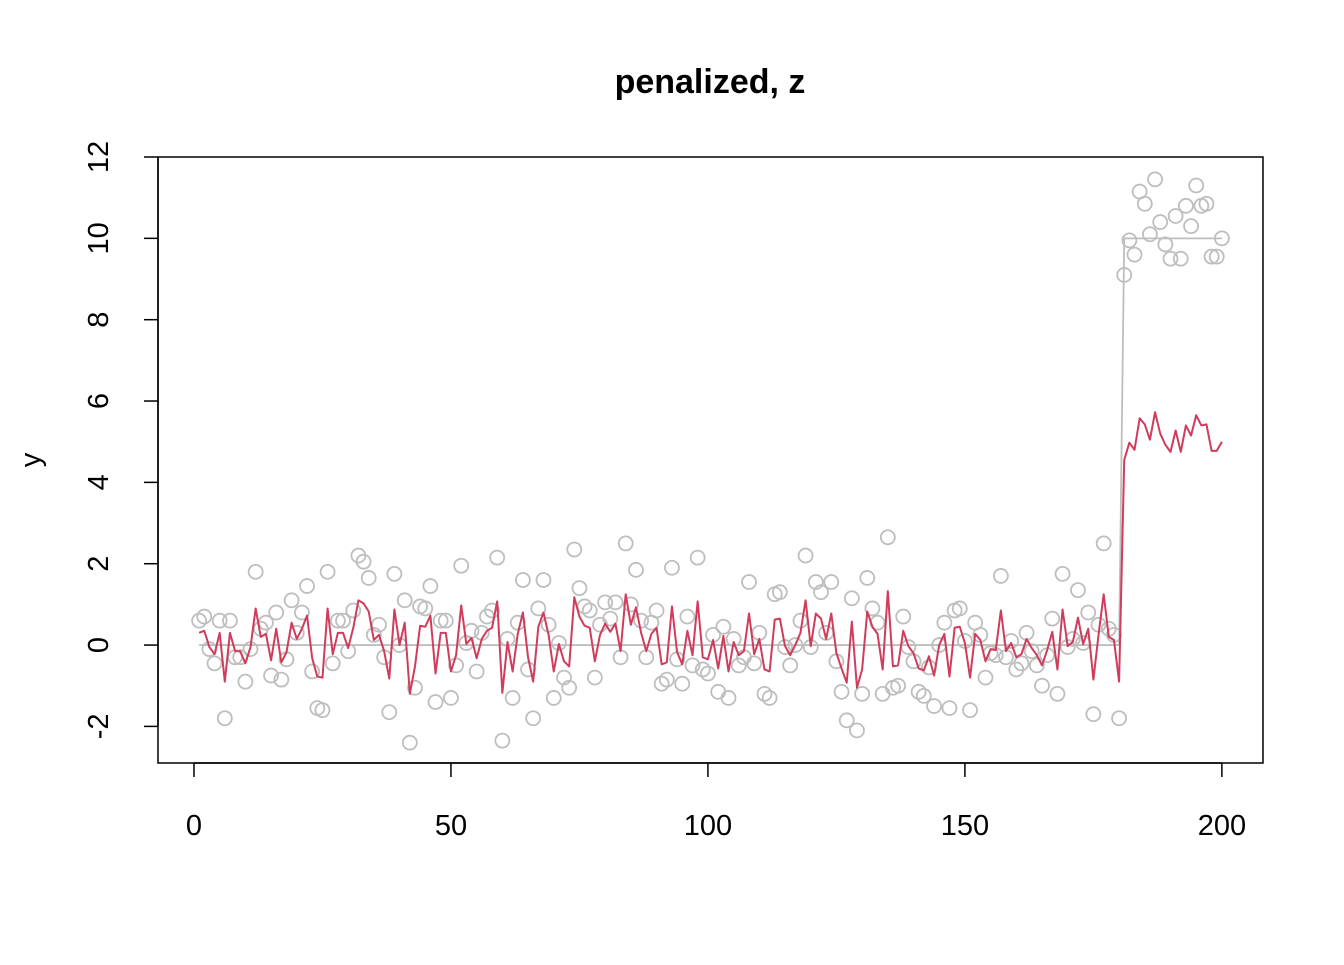  Describe the element at coordinates (194, 826) in the screenshot. I see `x-tick-label: 0` at that location.